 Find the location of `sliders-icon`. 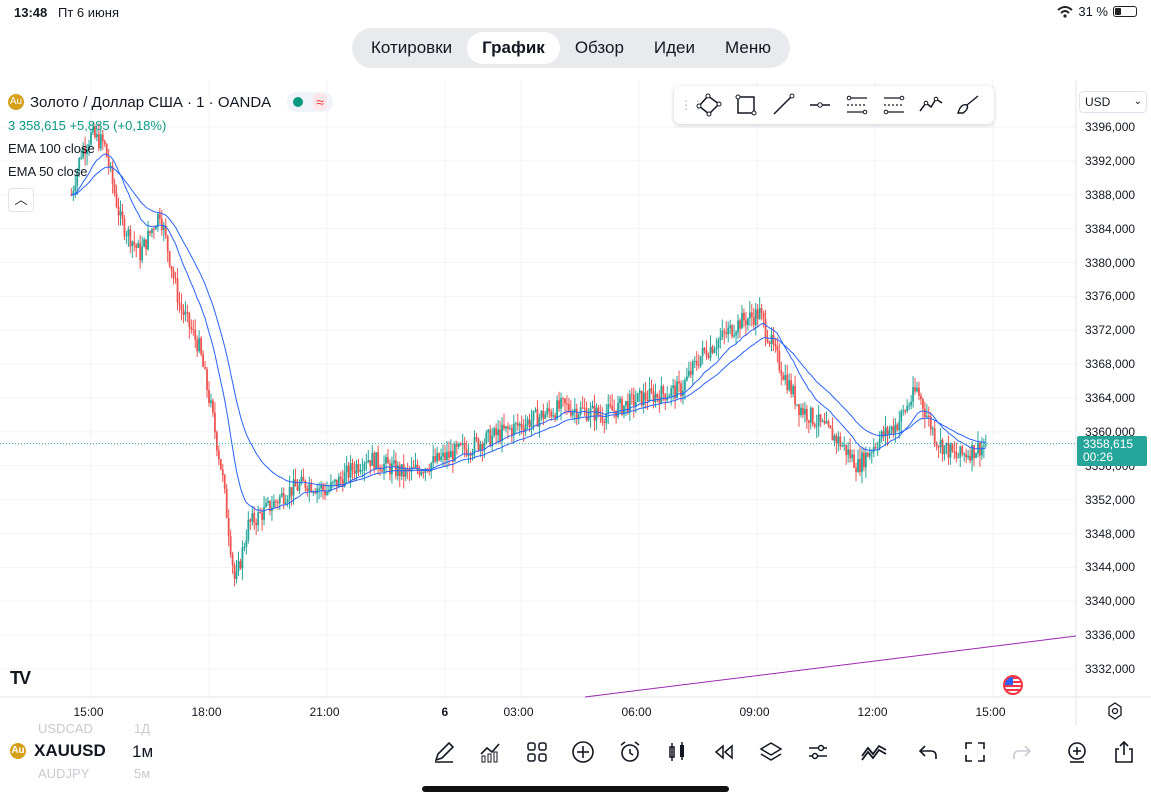

sliders-icon is located at coordinates (818, 752).